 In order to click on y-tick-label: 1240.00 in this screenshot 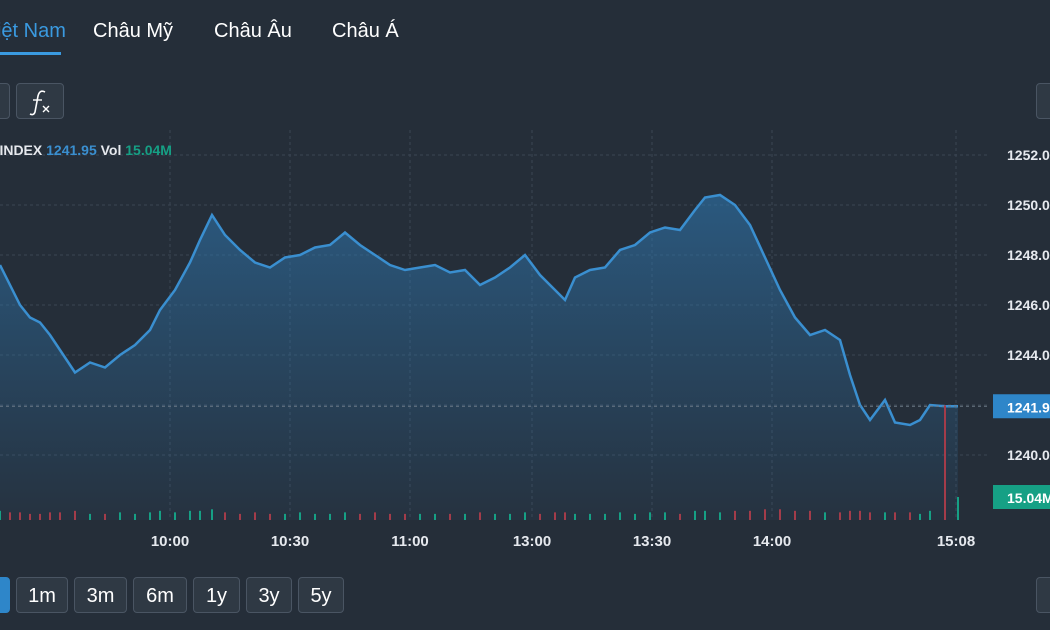, I will do `click(1028, 455)`.